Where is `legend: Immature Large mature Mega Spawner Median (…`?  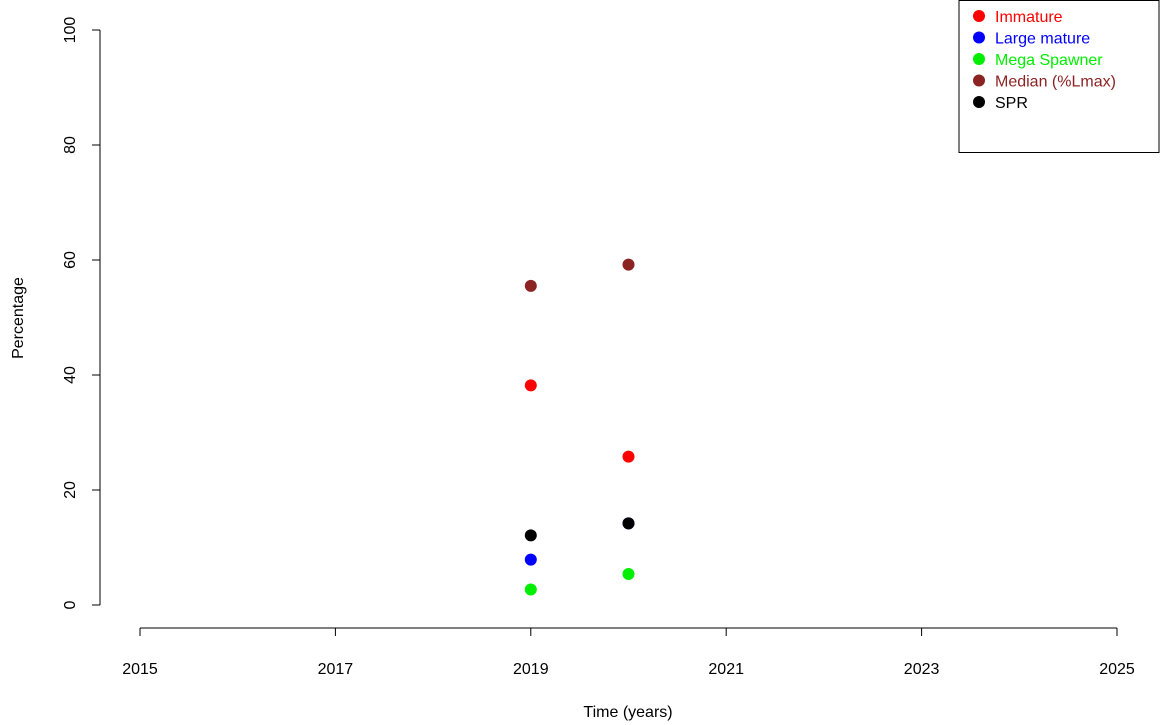 legend: Immature Large mature Mega Spawner Median (… is located at coordinates (1059, 76).